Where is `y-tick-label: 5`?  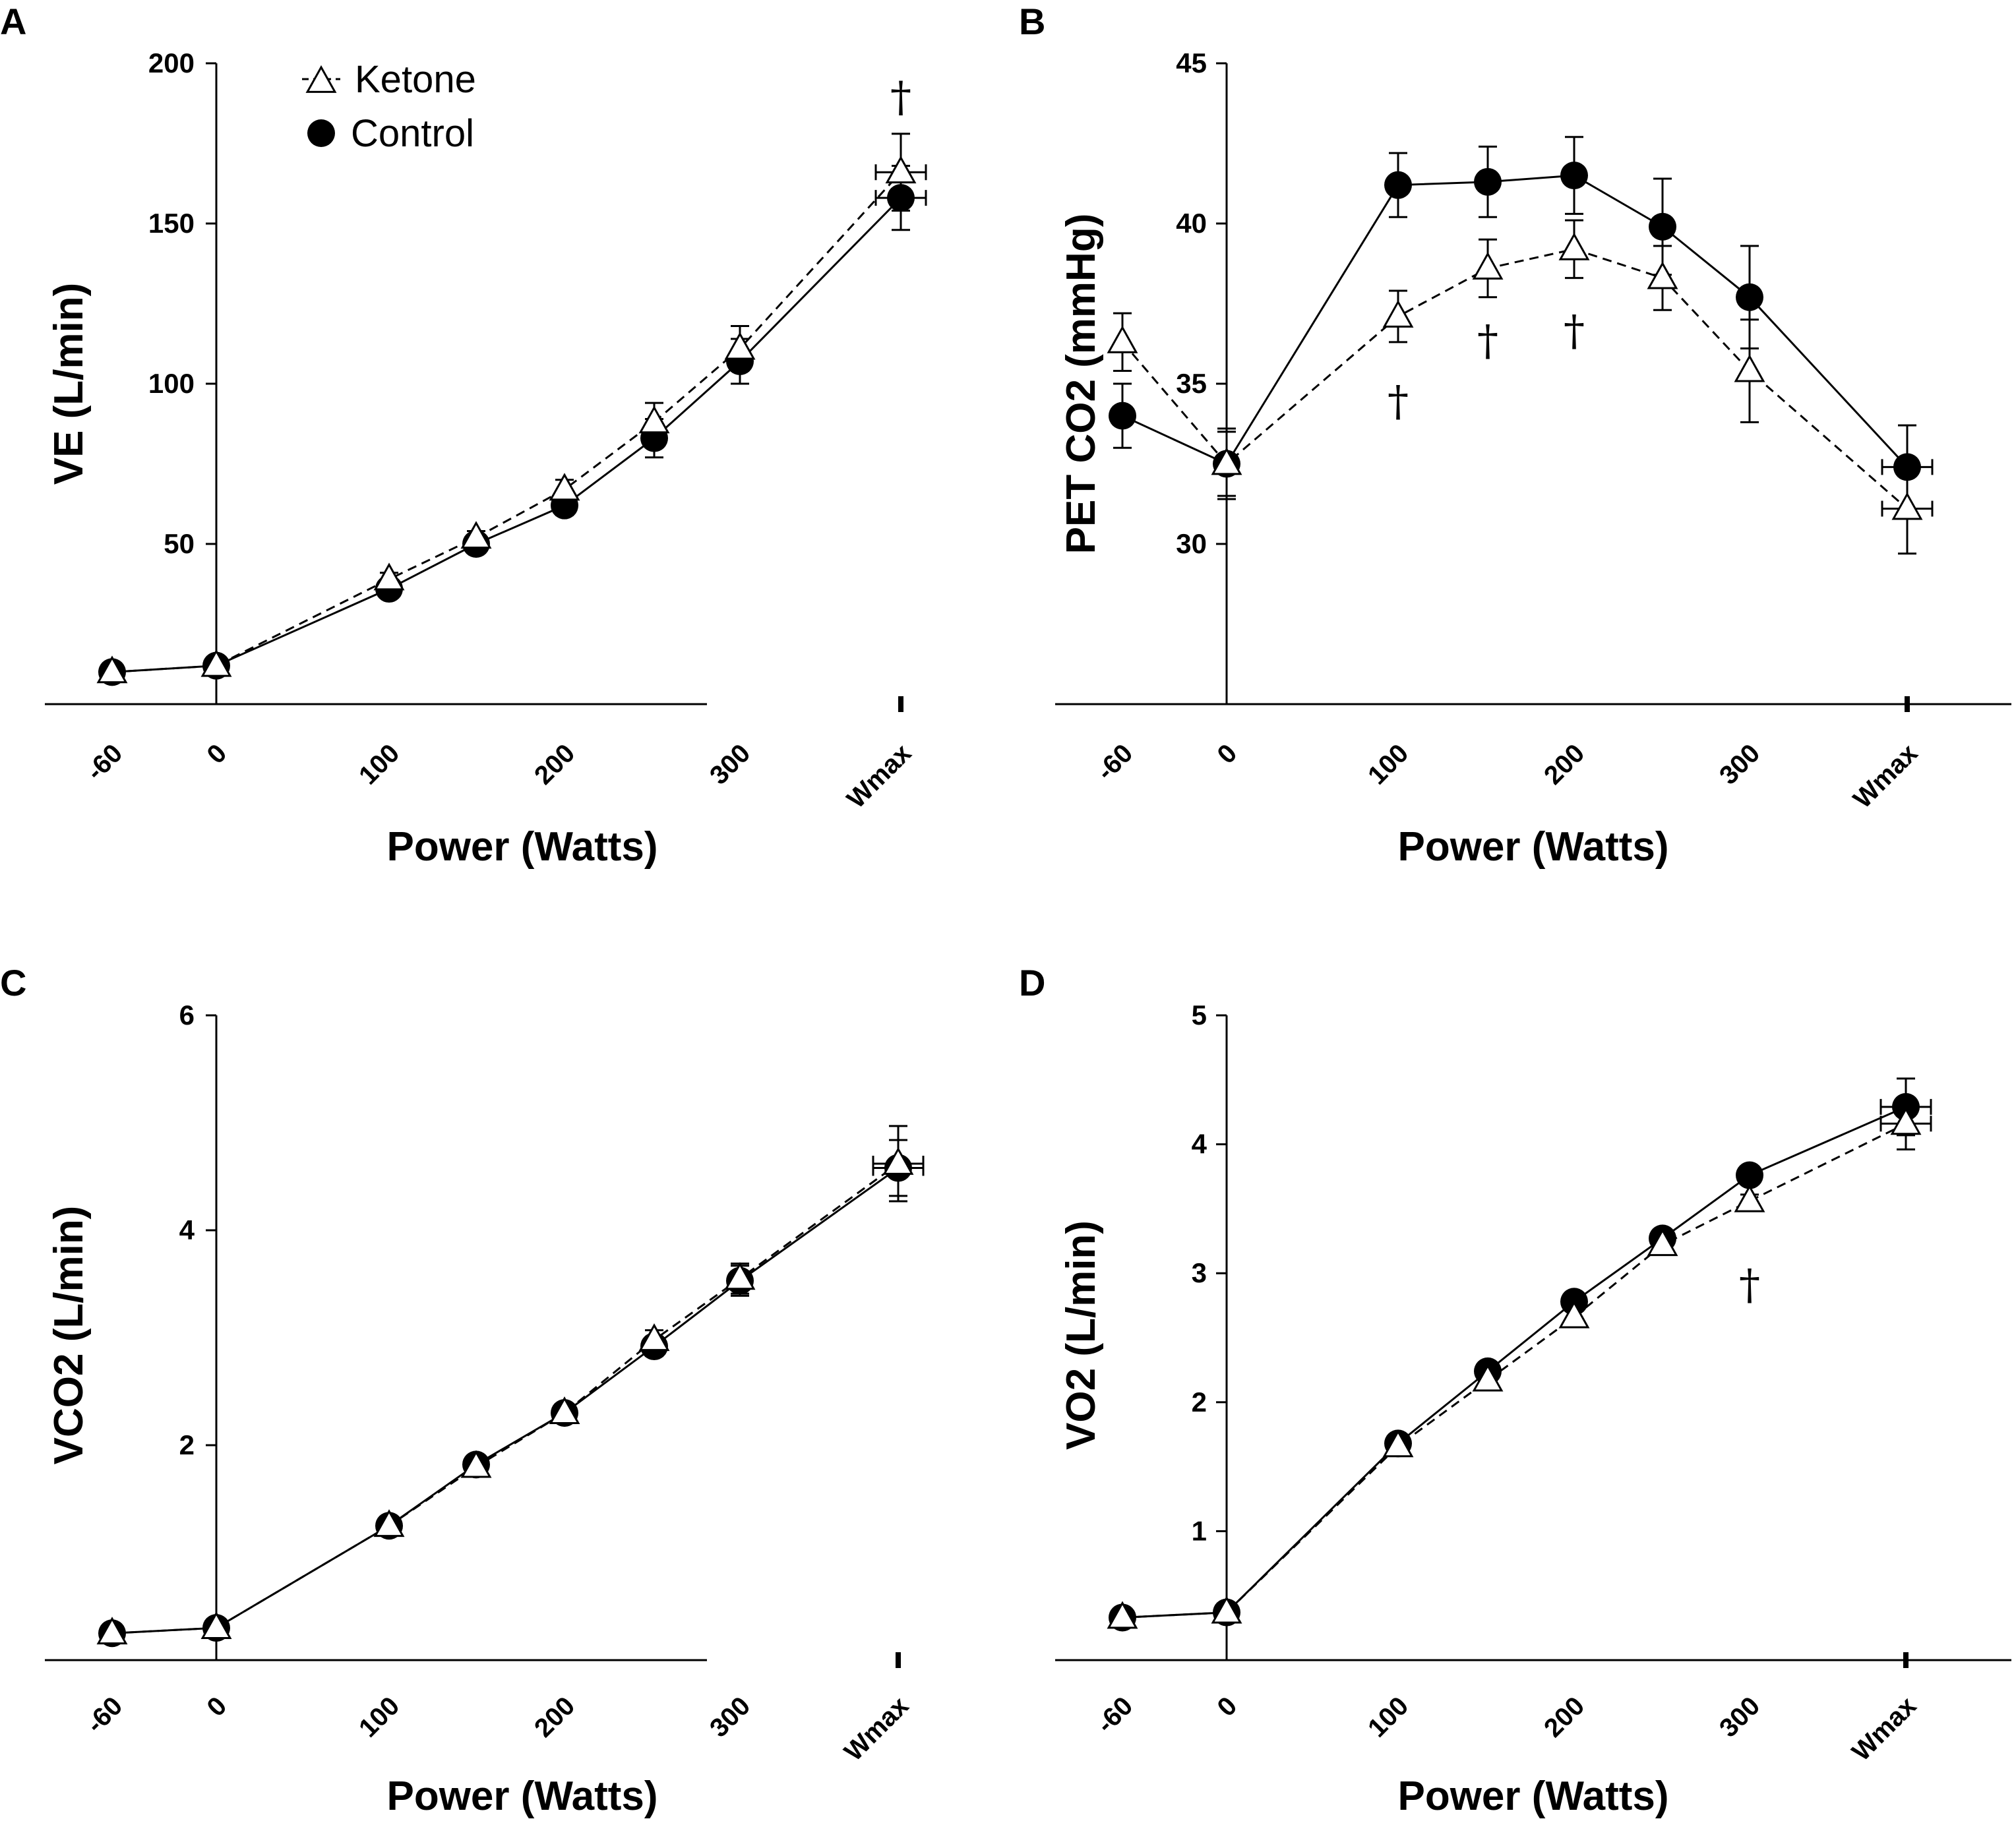 y-tick-label: 5 is located at coordinates (1199, 1015).